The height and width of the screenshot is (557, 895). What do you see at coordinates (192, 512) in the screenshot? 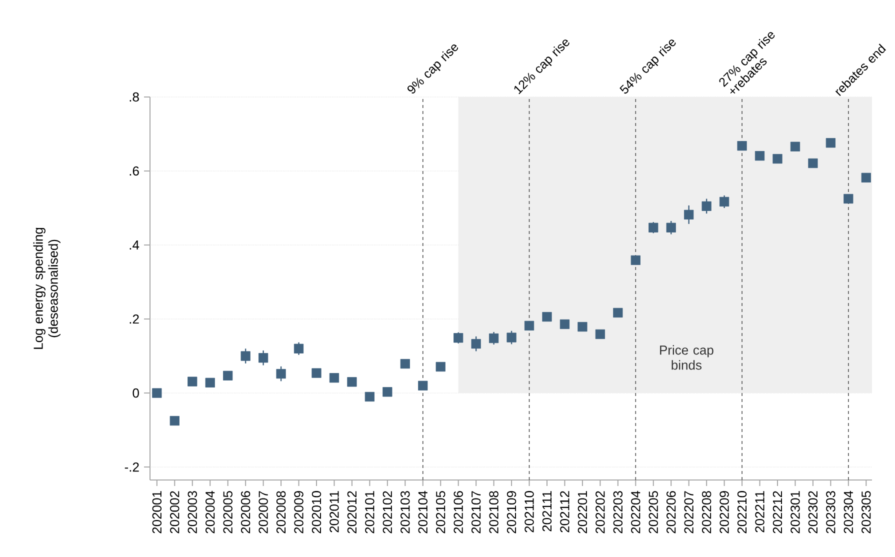
I see `x-tick-label: 202003` at bounding box center [192, 512].